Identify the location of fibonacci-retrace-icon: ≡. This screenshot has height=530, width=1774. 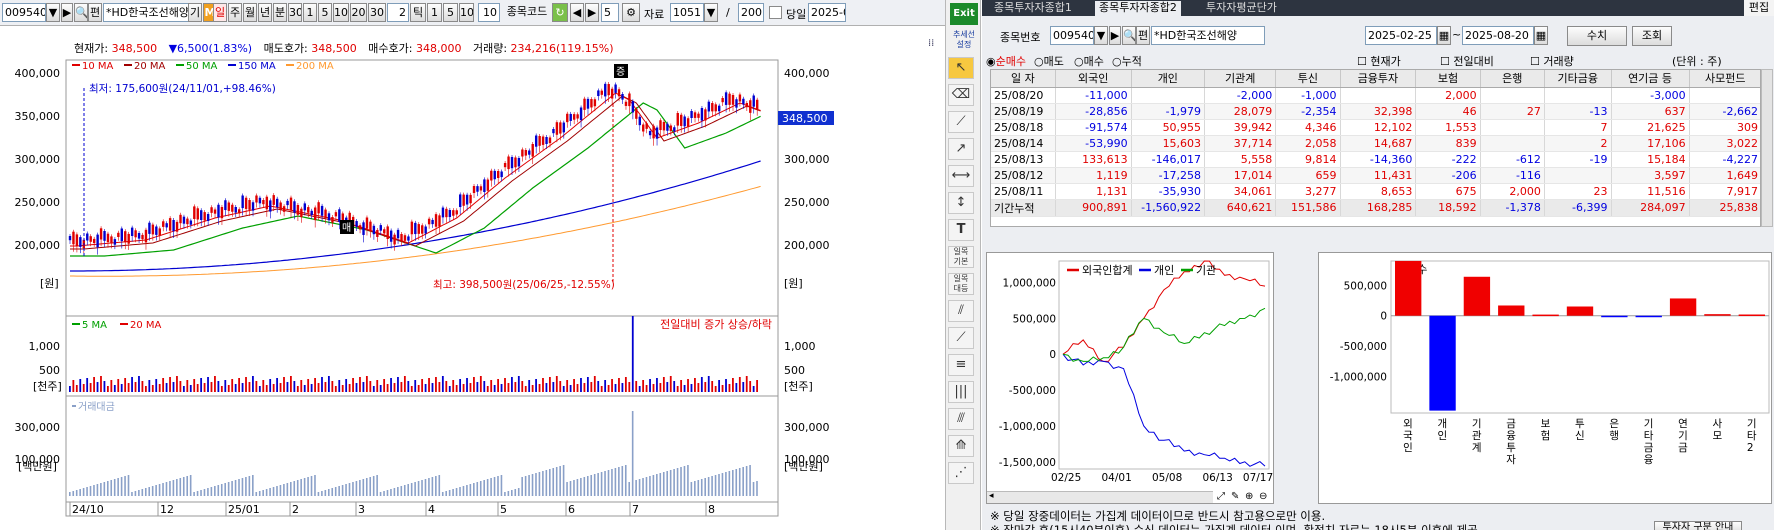
(961, 365).